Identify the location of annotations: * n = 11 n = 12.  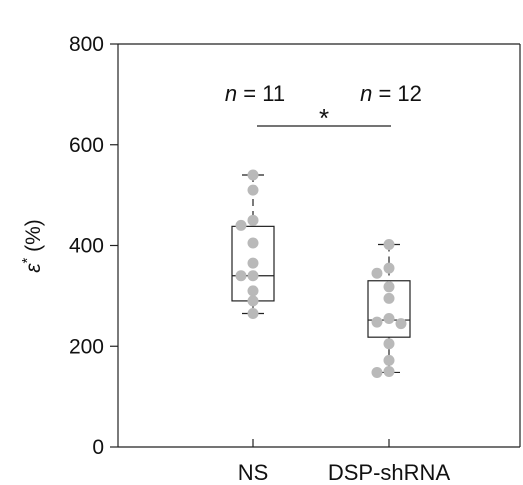
(323, 107).